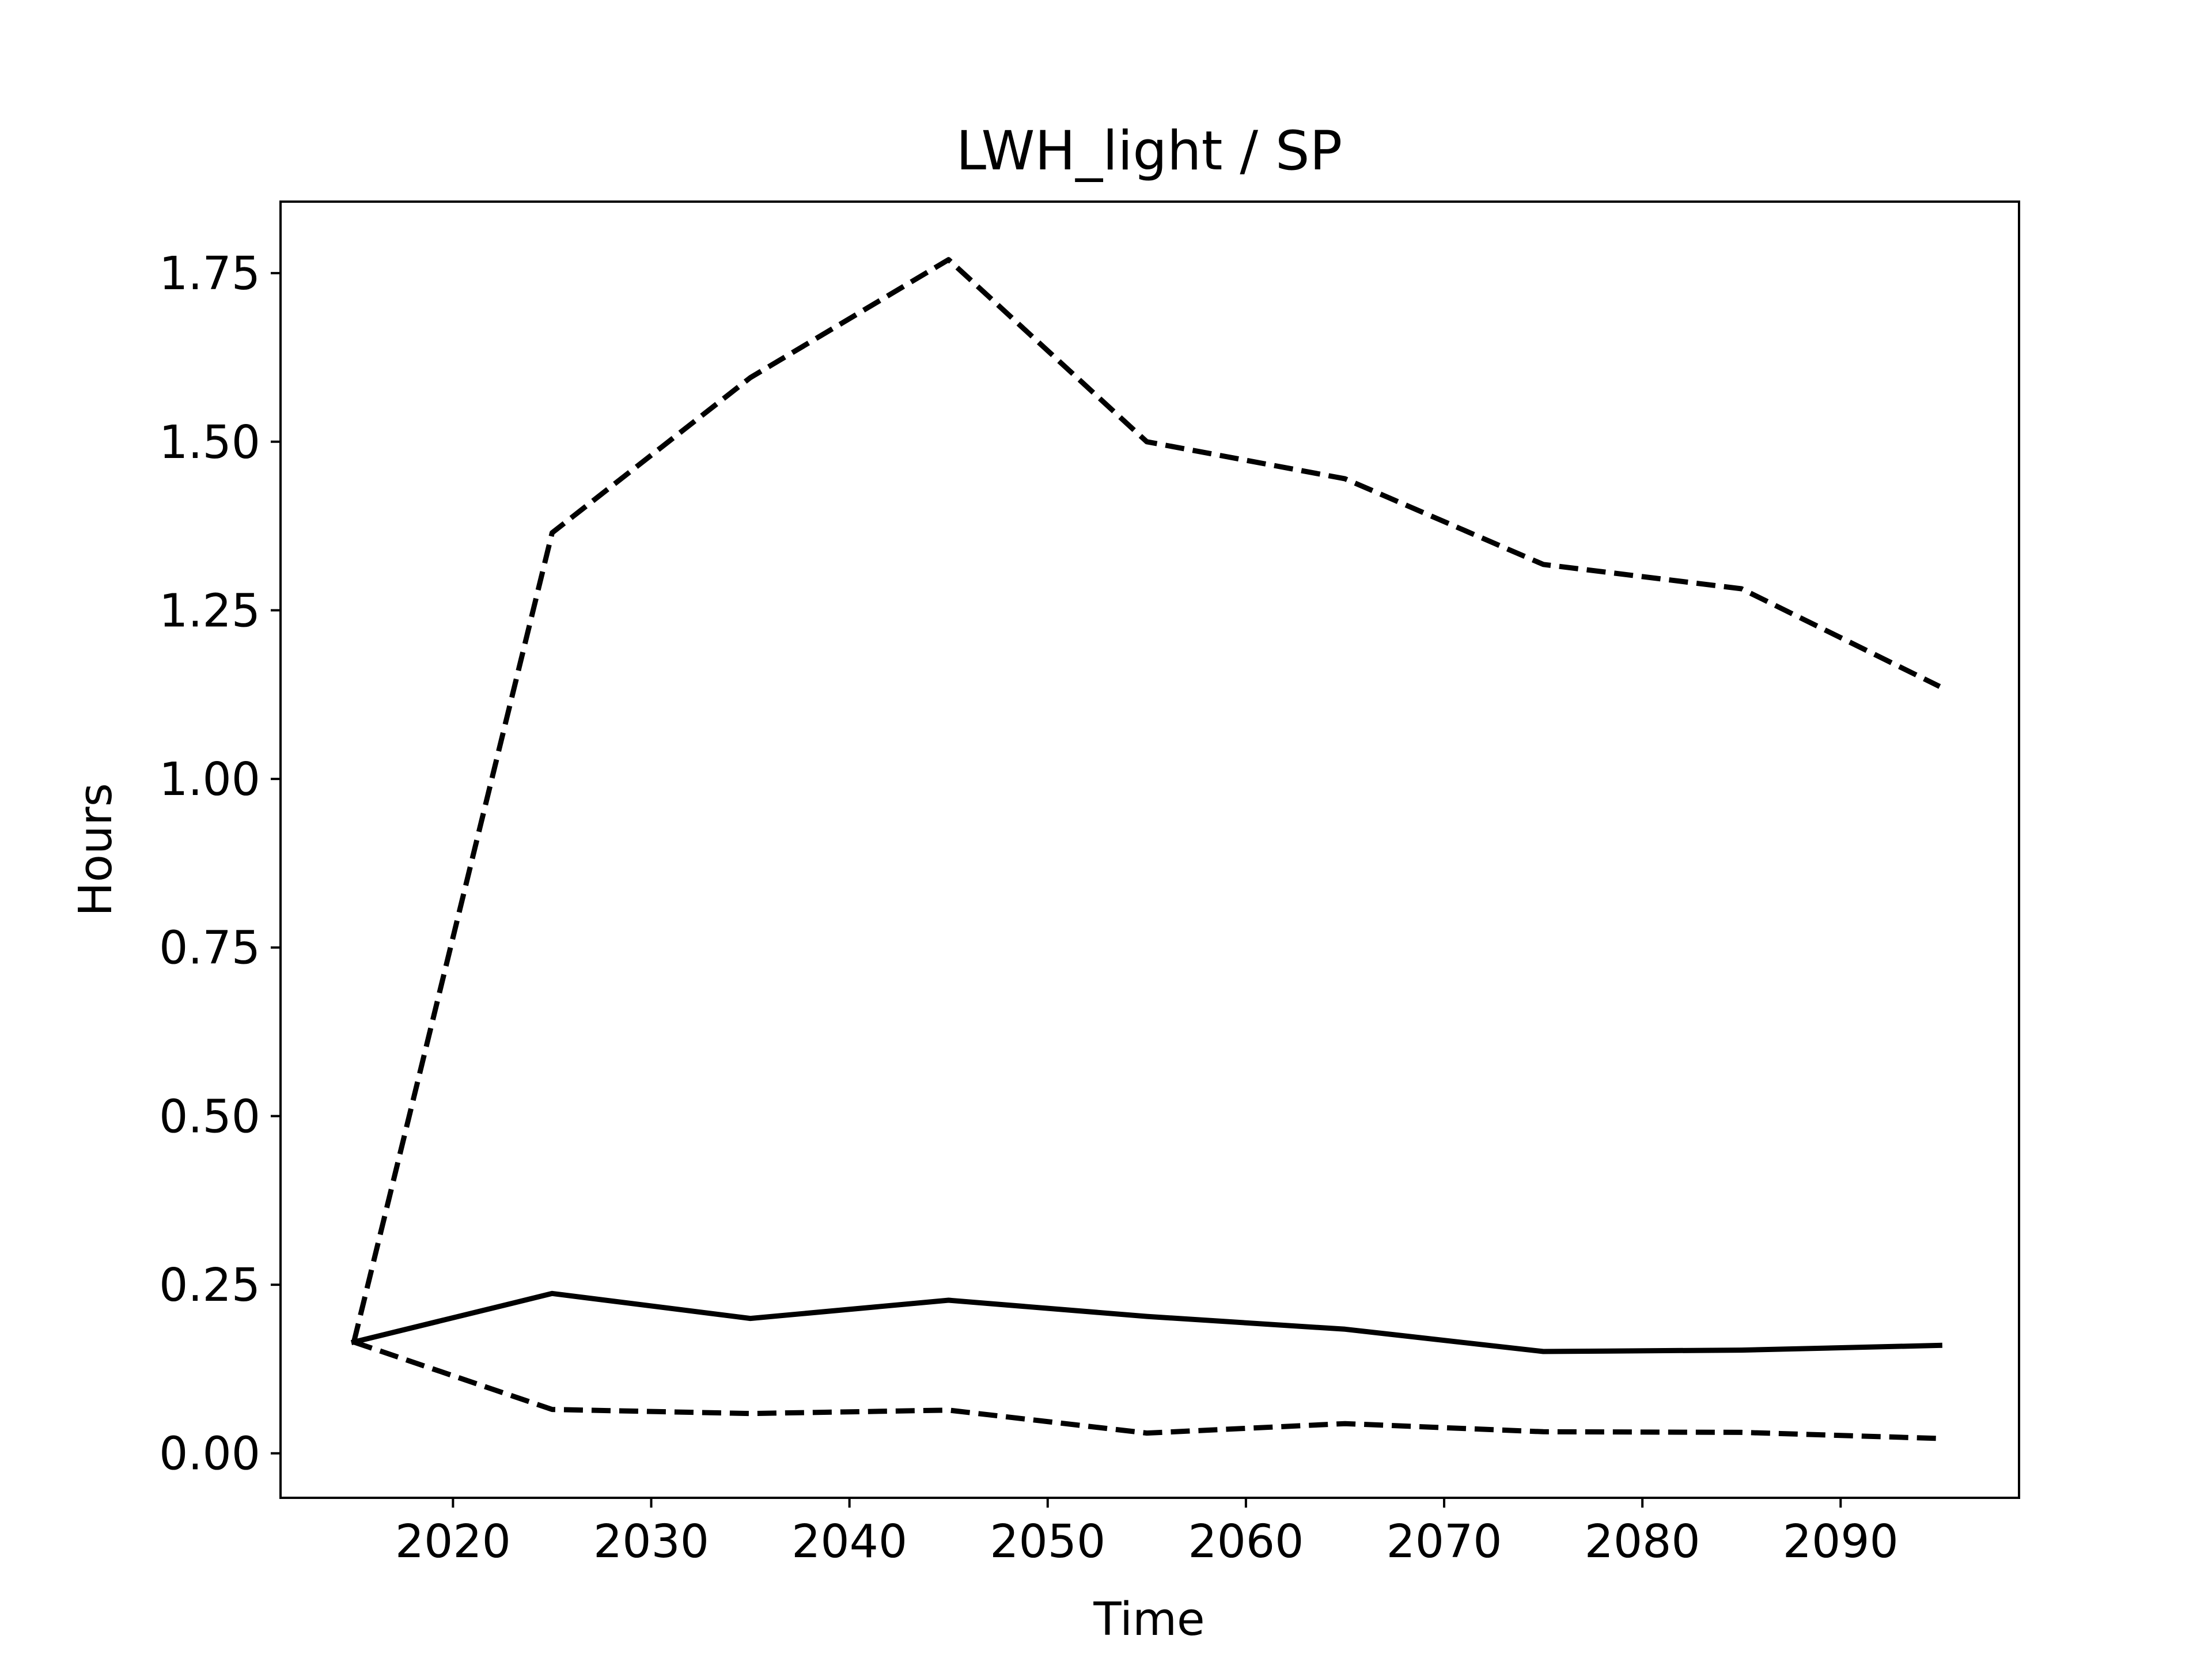 Image resolution: width=2212 pixels, height=1662 pixels. I want to click on x-tick-label: 2050, so click(1047, 1542).